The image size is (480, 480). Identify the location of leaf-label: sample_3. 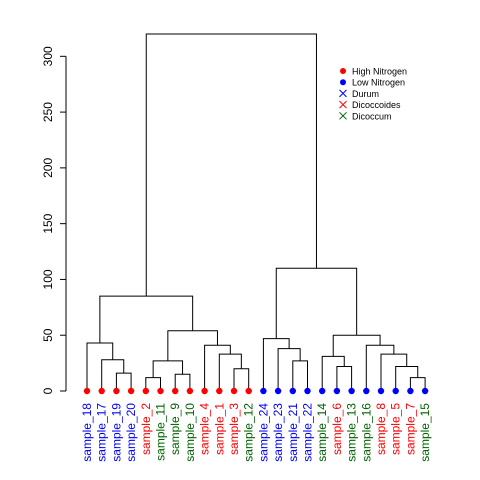
(234, 429).